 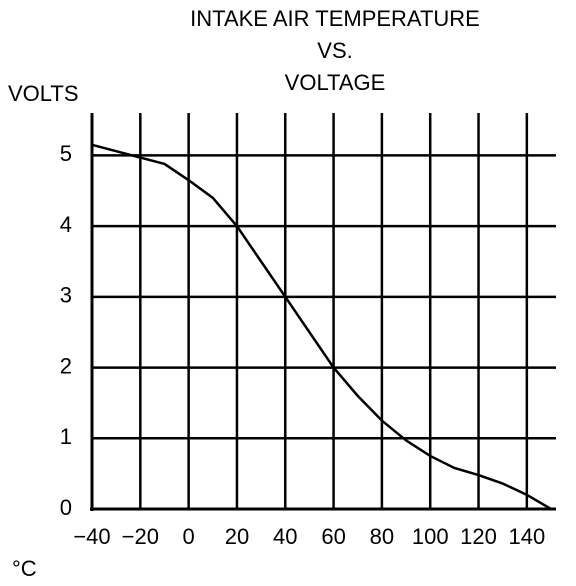 What do you see at coordinates (24, 568) in the screenshot?
I see `x-axis-label: °C` at bounding box center [24, 568].